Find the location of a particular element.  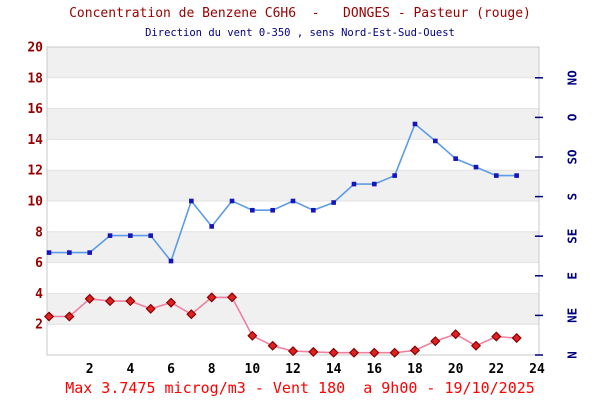

x-axis-label: 6 is located at coordinates (171, 369).